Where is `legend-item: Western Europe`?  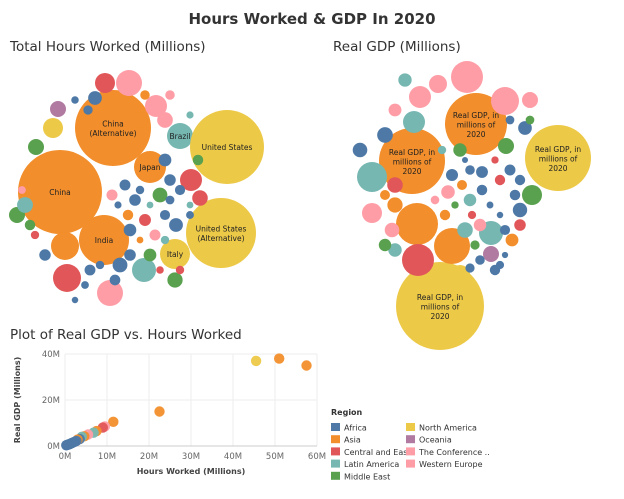
legend-item: Western Europe is located at coordinates (451, 464).